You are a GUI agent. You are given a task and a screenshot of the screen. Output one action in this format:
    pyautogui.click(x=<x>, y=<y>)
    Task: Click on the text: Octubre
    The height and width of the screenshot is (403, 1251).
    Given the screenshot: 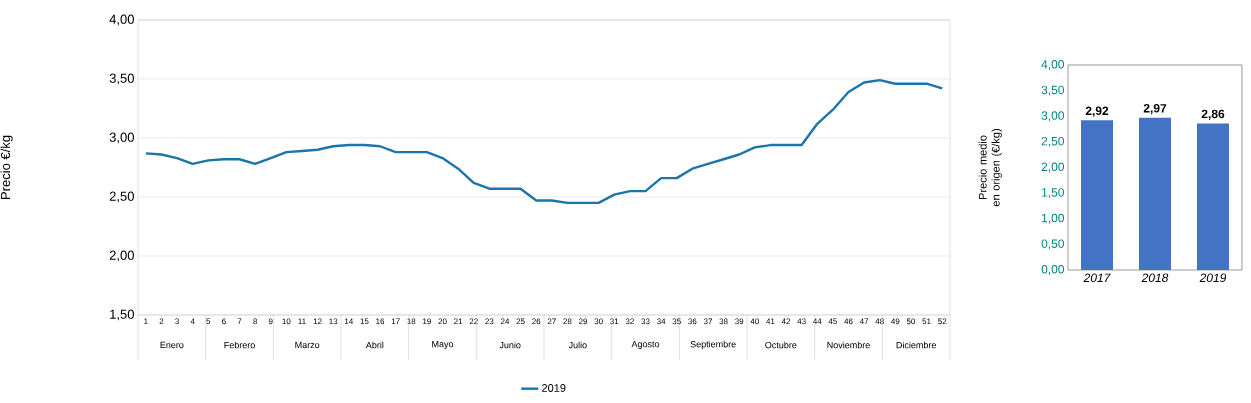 What is the action you would take?
    pyautogui.click(x=781, y=345)
    